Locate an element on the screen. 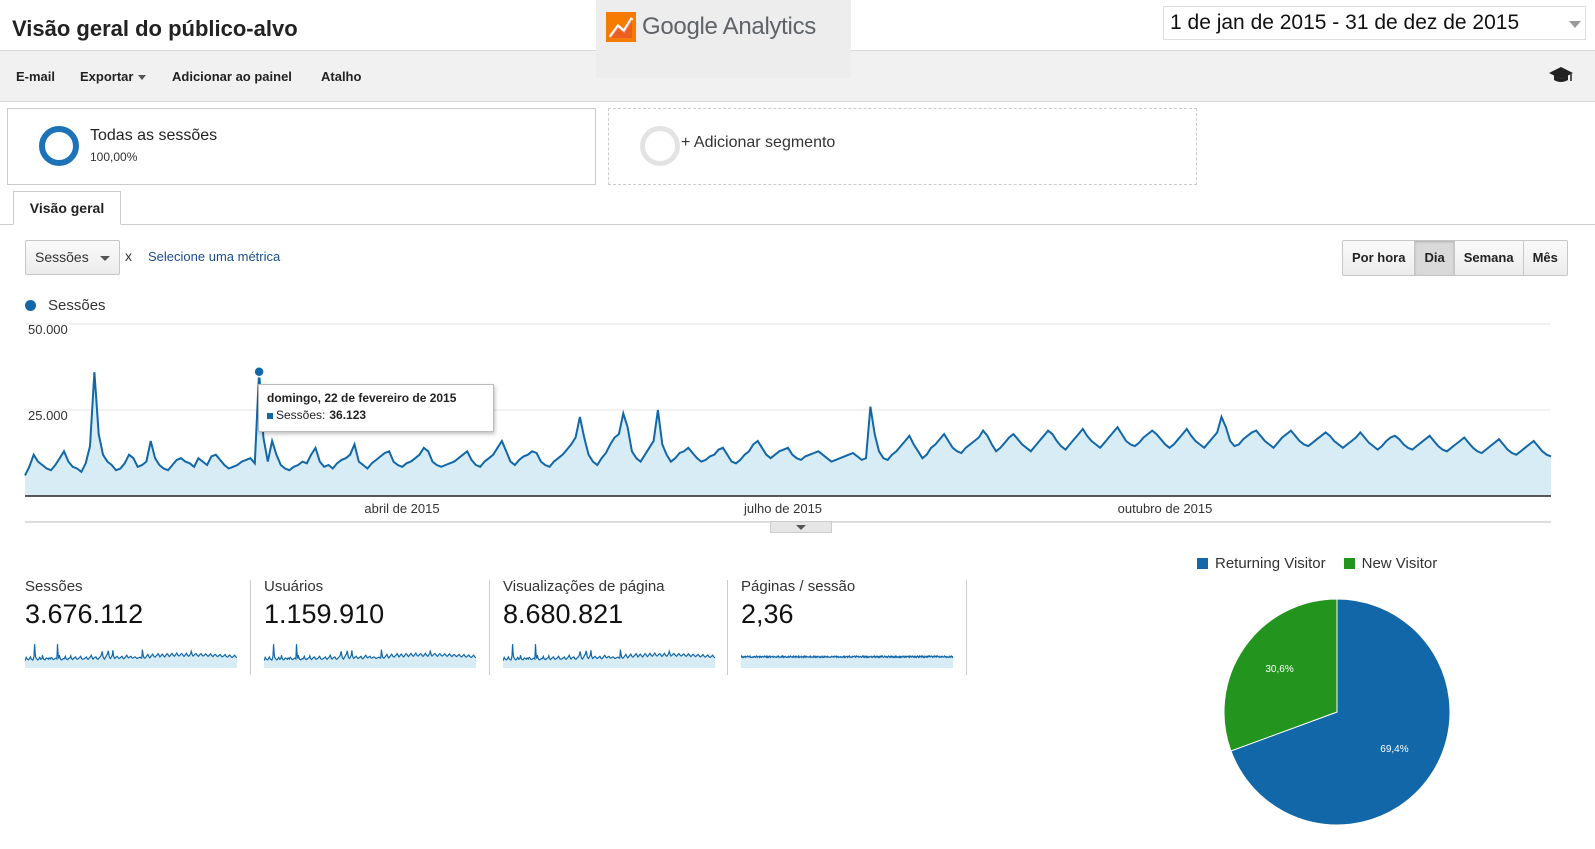 The height and width of the screenshot is (849, 1595). segment-name: Todas as sessões is located at coordinates (154, 135).